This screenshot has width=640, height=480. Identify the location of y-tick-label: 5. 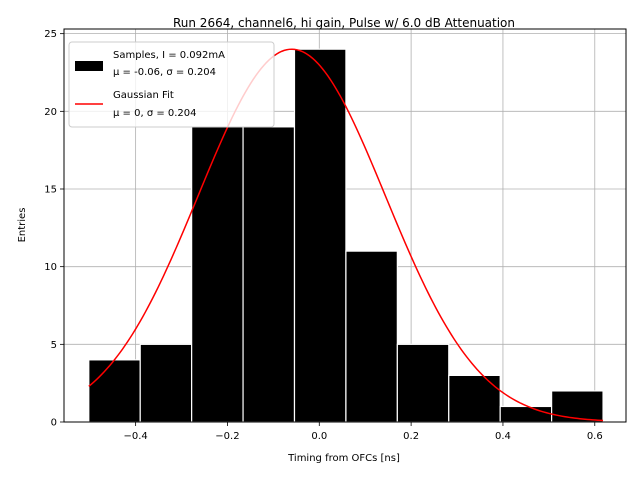
(54, 345).